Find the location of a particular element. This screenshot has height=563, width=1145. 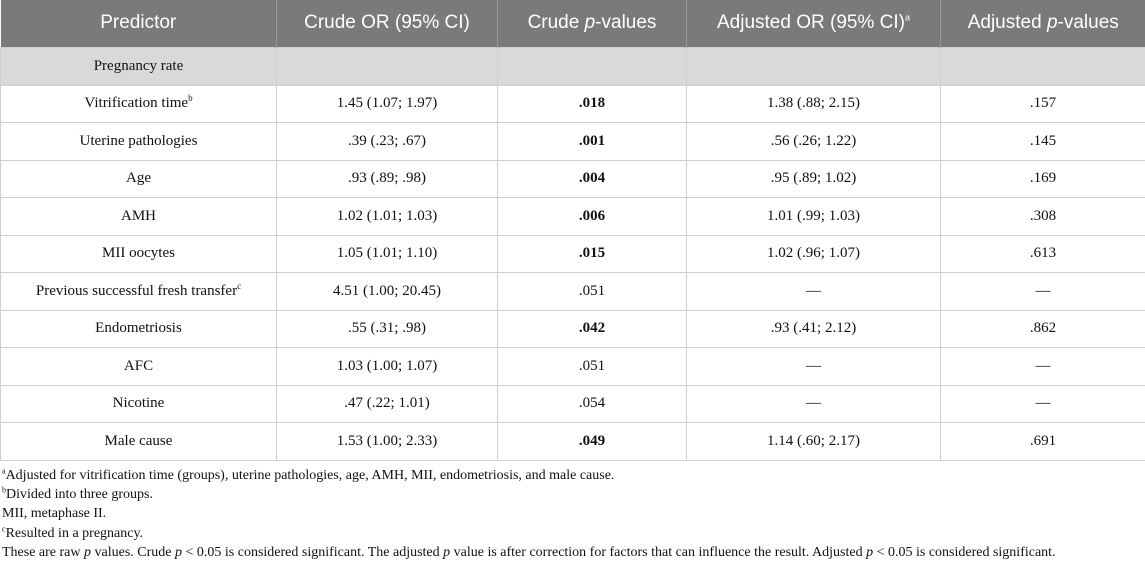

adjusted-p-cell: .613 is located at coordinates (1042, 253).